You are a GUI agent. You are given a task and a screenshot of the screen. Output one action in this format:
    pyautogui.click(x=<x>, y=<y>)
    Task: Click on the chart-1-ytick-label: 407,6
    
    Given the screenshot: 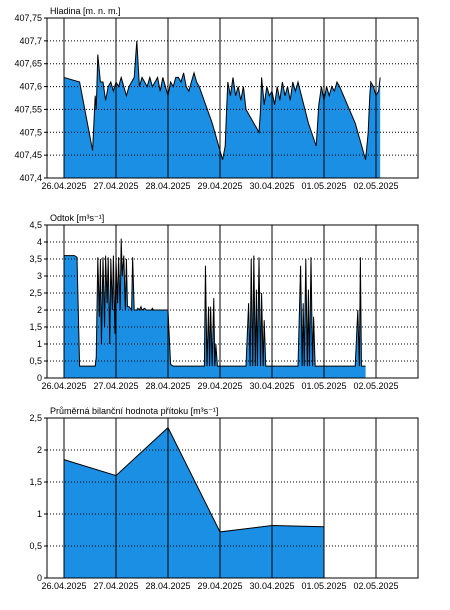 What is the action you would take?
    pyautogui.click(x=30, y=87)
    